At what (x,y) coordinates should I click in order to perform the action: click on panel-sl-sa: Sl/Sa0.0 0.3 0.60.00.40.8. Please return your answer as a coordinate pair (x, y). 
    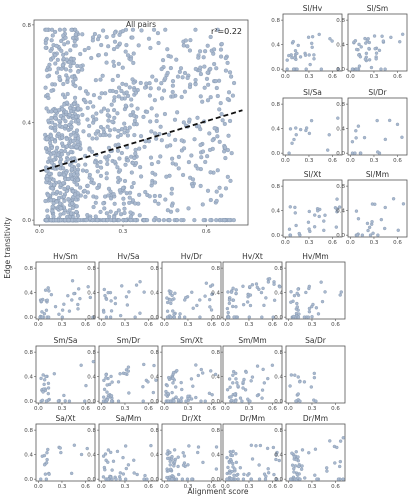
    Looking at the image, I should click on (307, 126).